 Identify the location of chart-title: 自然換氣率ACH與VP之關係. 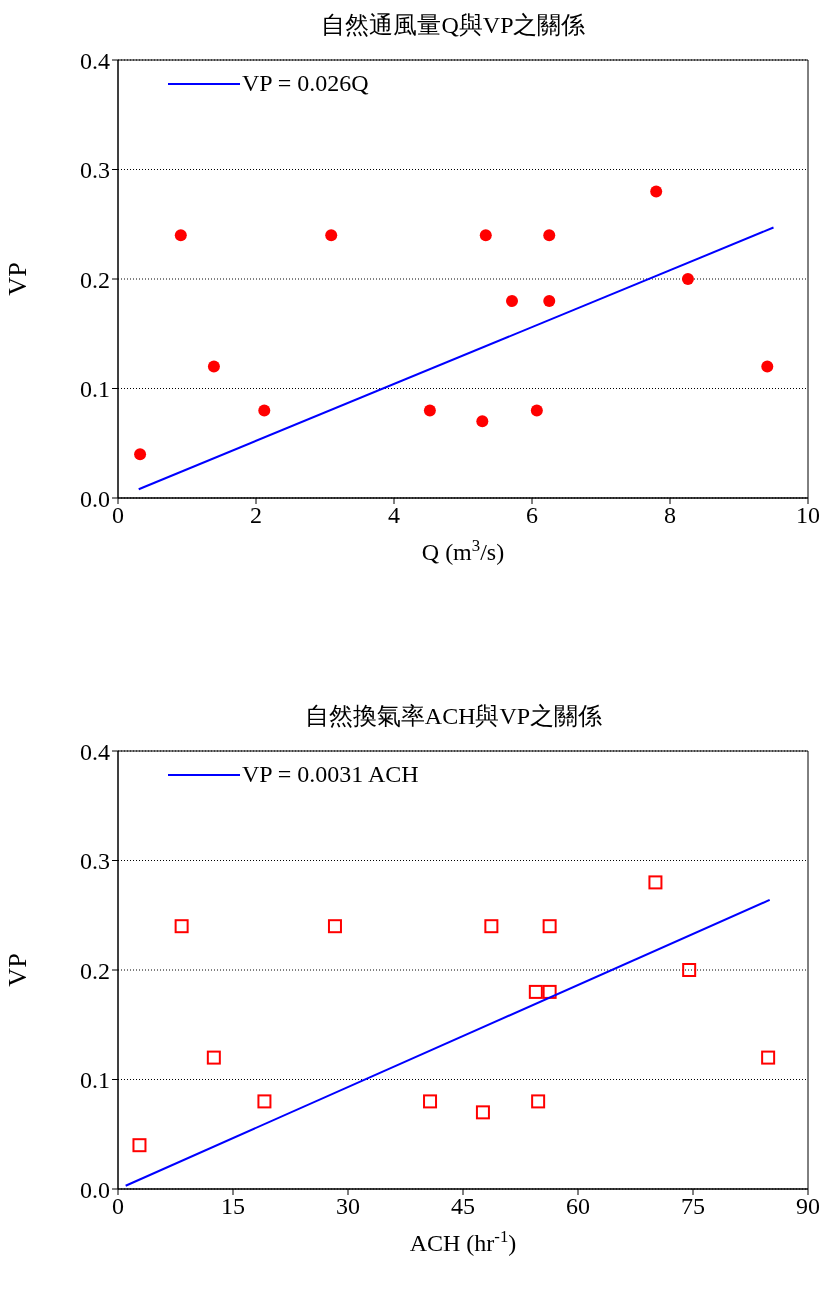
(453, 716).